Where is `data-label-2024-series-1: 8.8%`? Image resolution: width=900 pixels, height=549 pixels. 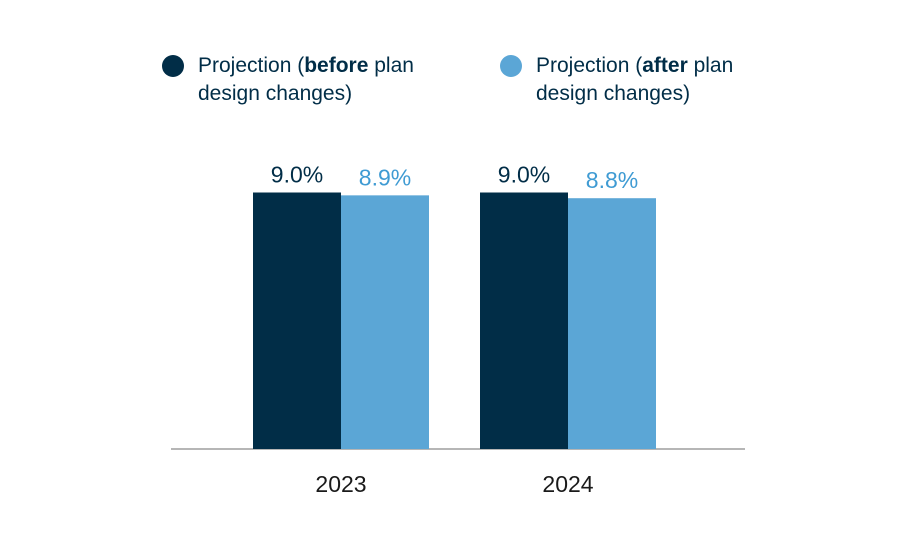
data-label-2024-series-1: 8.8% is located at coordinates (612, 180).